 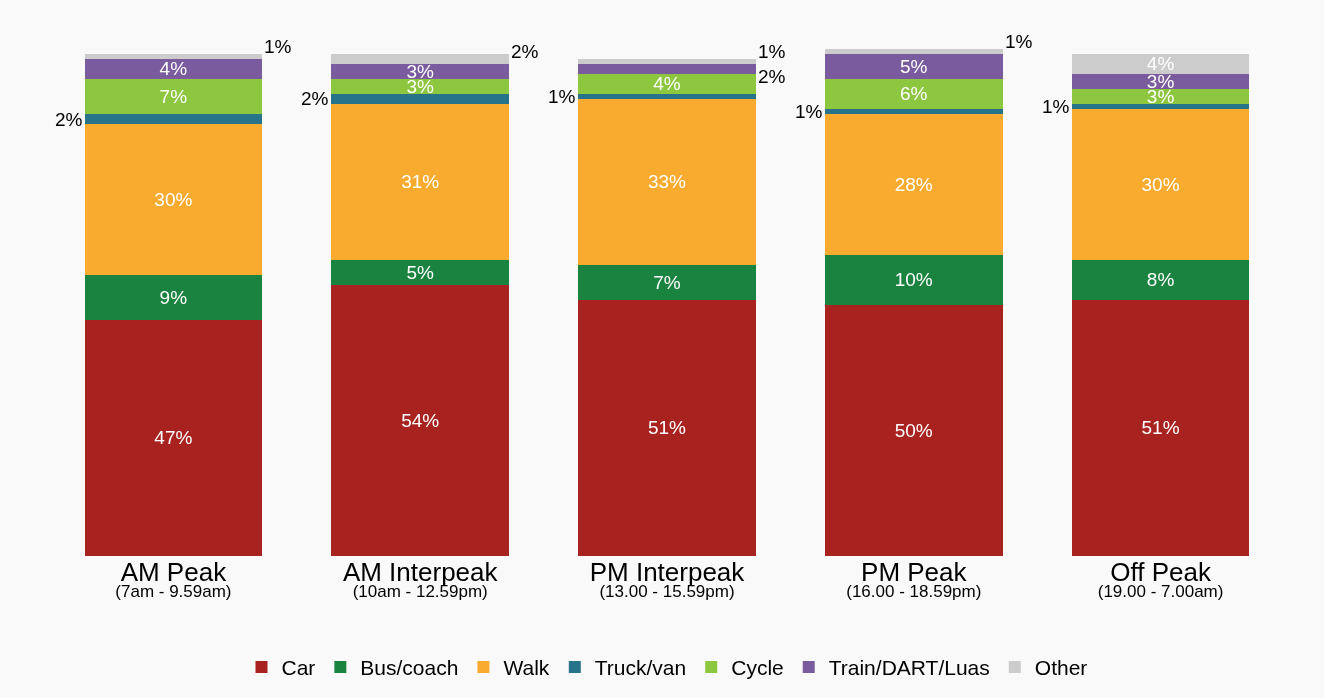 What do you see at coordinates (667, 579) in the screenshot?
I see `x-tick-label: PM Interpeak (13.00 - 15.59pm)` at bounding box center [667, 579].